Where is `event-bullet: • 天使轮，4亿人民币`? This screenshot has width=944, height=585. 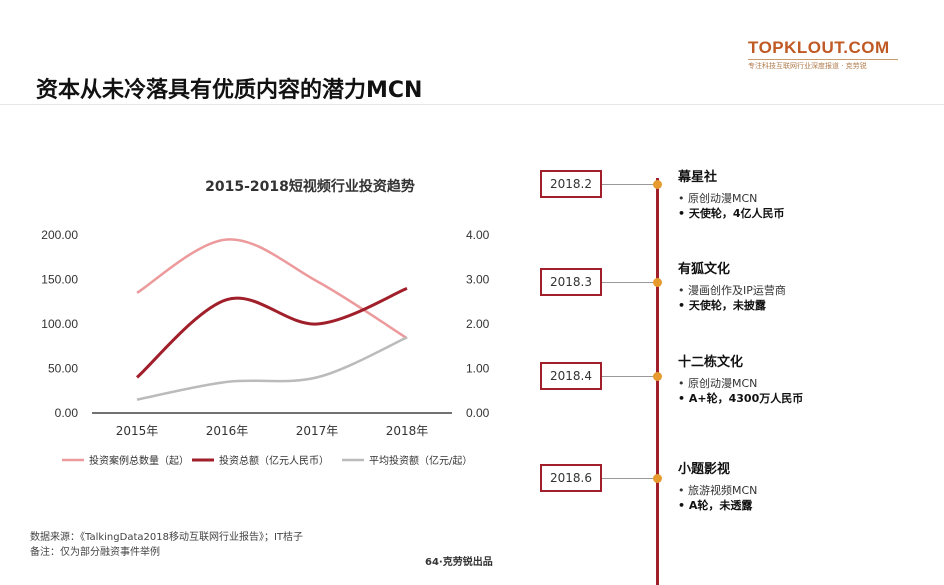
event-bullet: • 天使轮，4亿人民币 is located at coordinates (731, 213).